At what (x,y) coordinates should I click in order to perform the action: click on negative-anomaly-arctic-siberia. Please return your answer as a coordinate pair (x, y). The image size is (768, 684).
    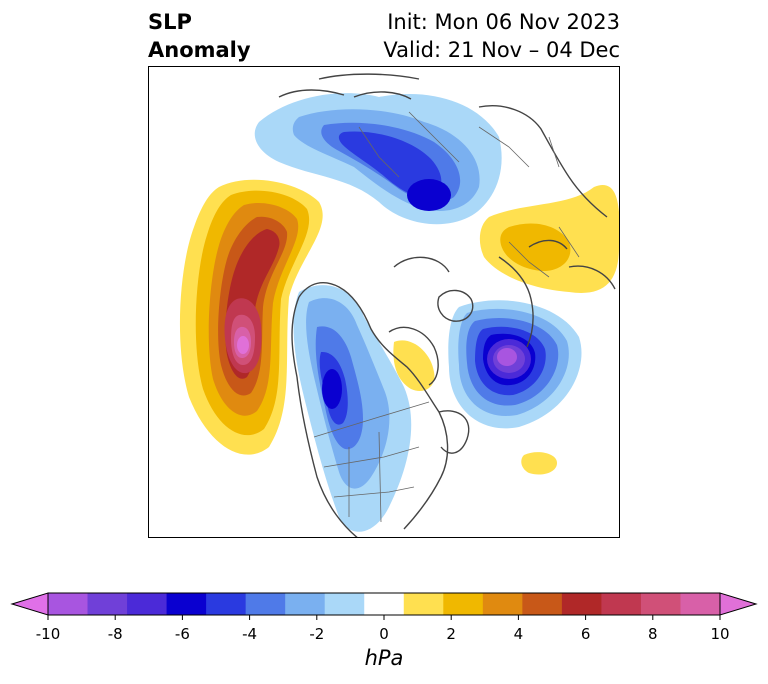
    Looking at the image, I should click on (378, 159).